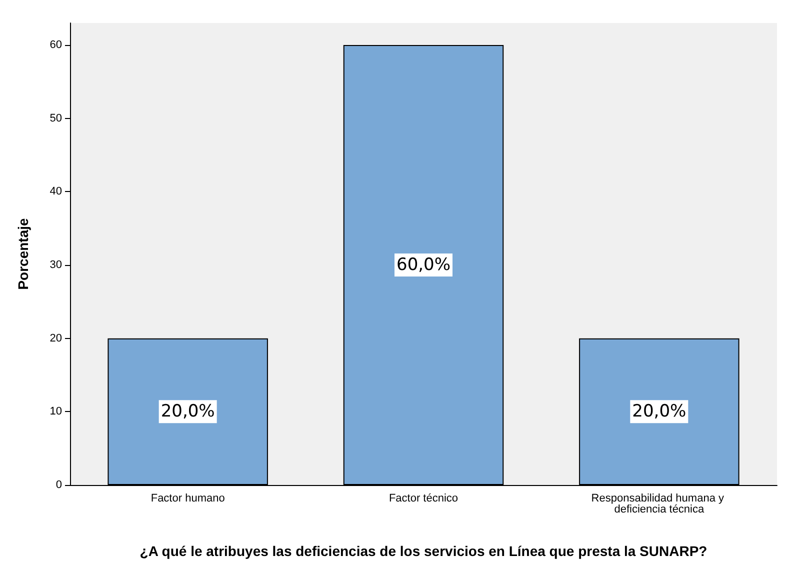 Image resolution: width=787 pixels, height=583 pixels. I want to click on y-tick-label: 30, so click(56, 265).